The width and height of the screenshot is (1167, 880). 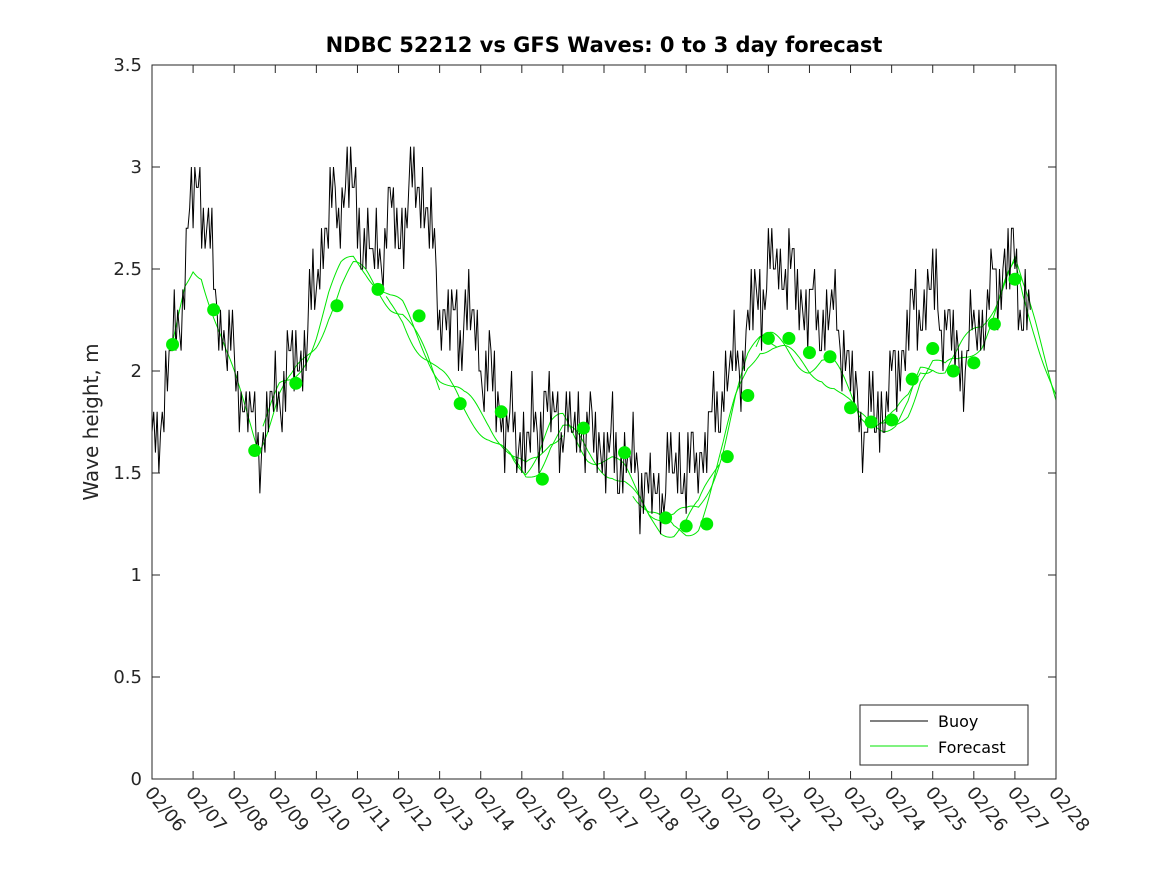 What do you see at coordinates (136, 779) in the screenshot?
I see `y-tick-label-0: 0` at bounding box center [136, 779].